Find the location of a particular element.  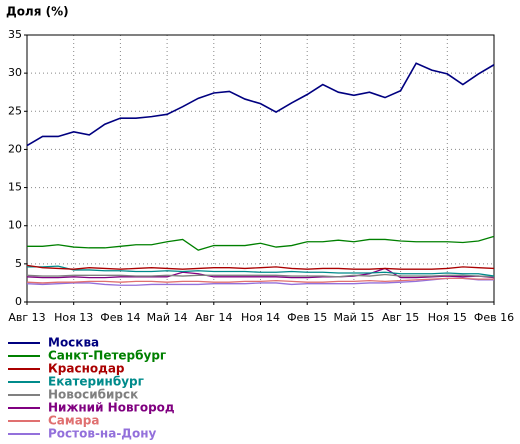

y-tick-label: 5 is located at coordinates (18, 263).